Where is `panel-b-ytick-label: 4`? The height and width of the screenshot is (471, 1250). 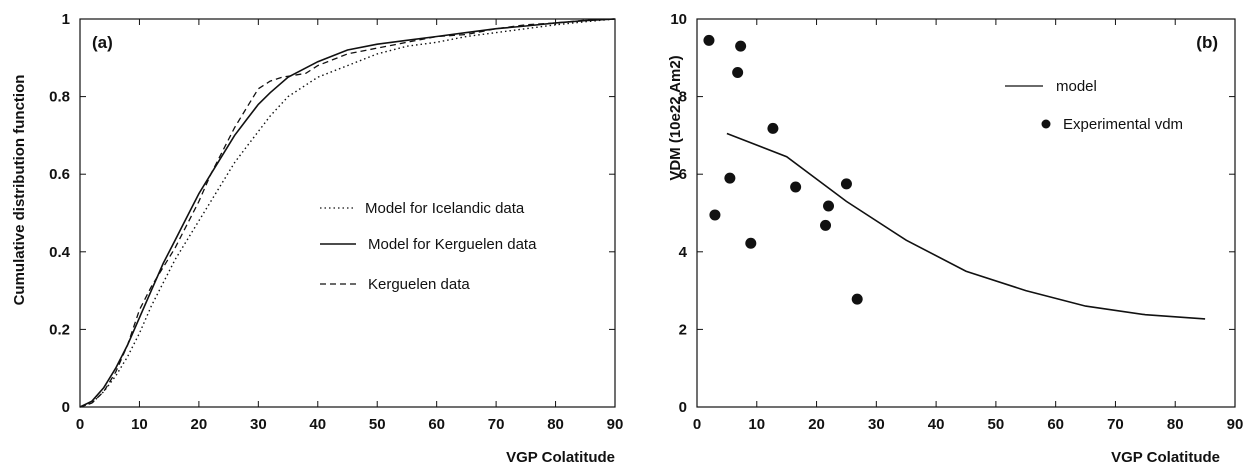
panel-b-ytick-label: 4 is located at coordinates (683, 252).